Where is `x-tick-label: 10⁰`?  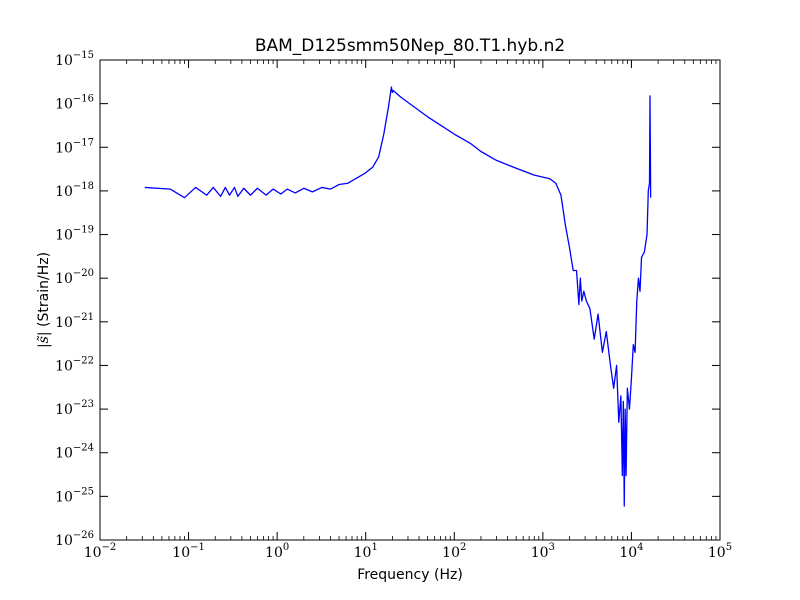 x-tick-label: 10⁰ is located at coordinates (277, 551).